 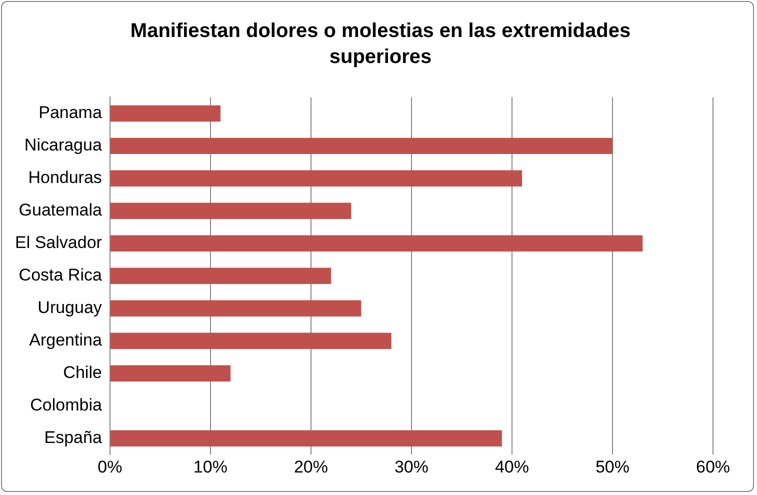 I want to click on y-tick-label: Chile, so click(x=82, y=372).